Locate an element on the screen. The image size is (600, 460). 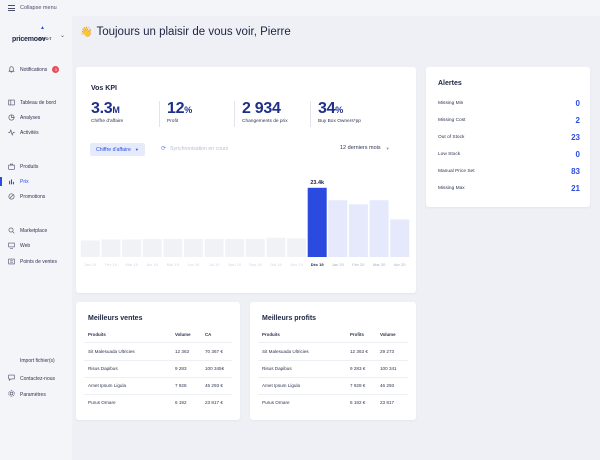
period-select: 12 derniers mois ▼ is located at coordinates (365, 148).